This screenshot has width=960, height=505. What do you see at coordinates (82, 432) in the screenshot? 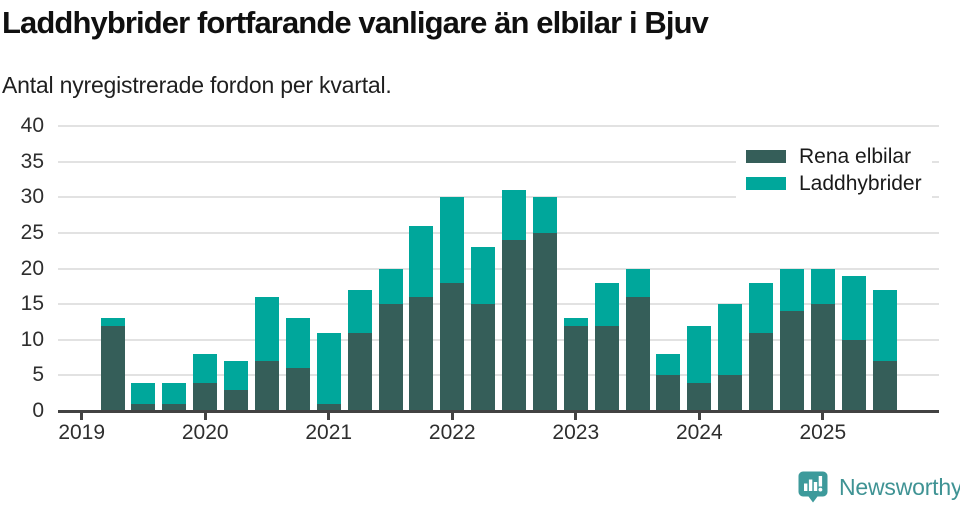
I see `x-axis-tick-label: 2019` at bounding box center [82, 432].